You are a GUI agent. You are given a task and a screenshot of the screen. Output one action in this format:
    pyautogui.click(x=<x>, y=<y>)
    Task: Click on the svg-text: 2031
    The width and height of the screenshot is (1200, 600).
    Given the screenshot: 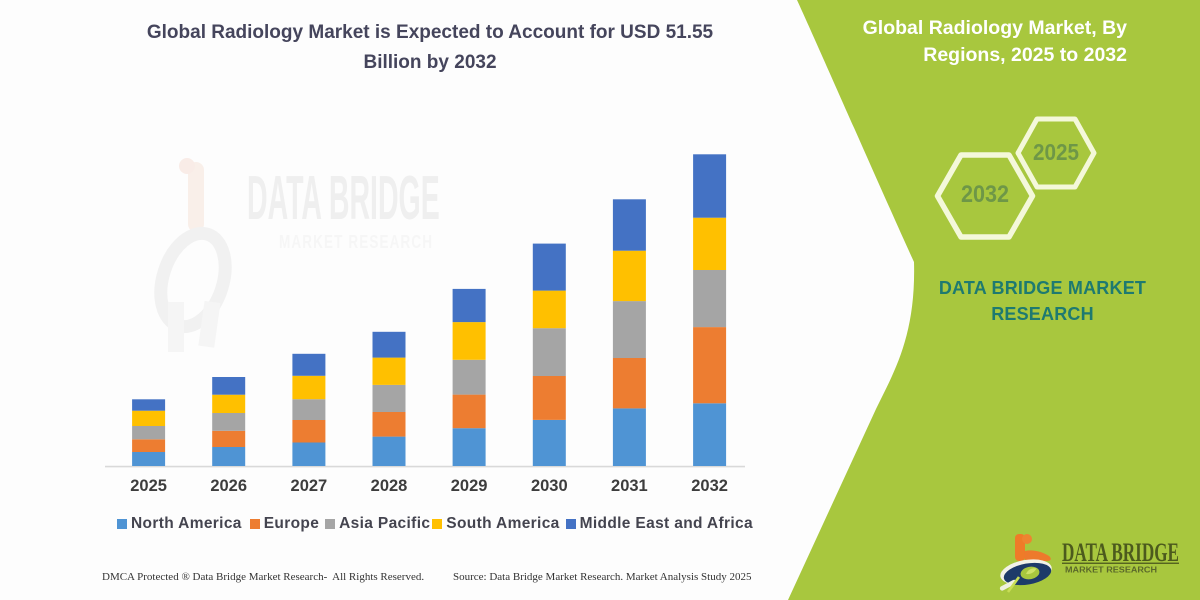 What is the action you would take?
    pyautogui.click(x=629, y=486)
    